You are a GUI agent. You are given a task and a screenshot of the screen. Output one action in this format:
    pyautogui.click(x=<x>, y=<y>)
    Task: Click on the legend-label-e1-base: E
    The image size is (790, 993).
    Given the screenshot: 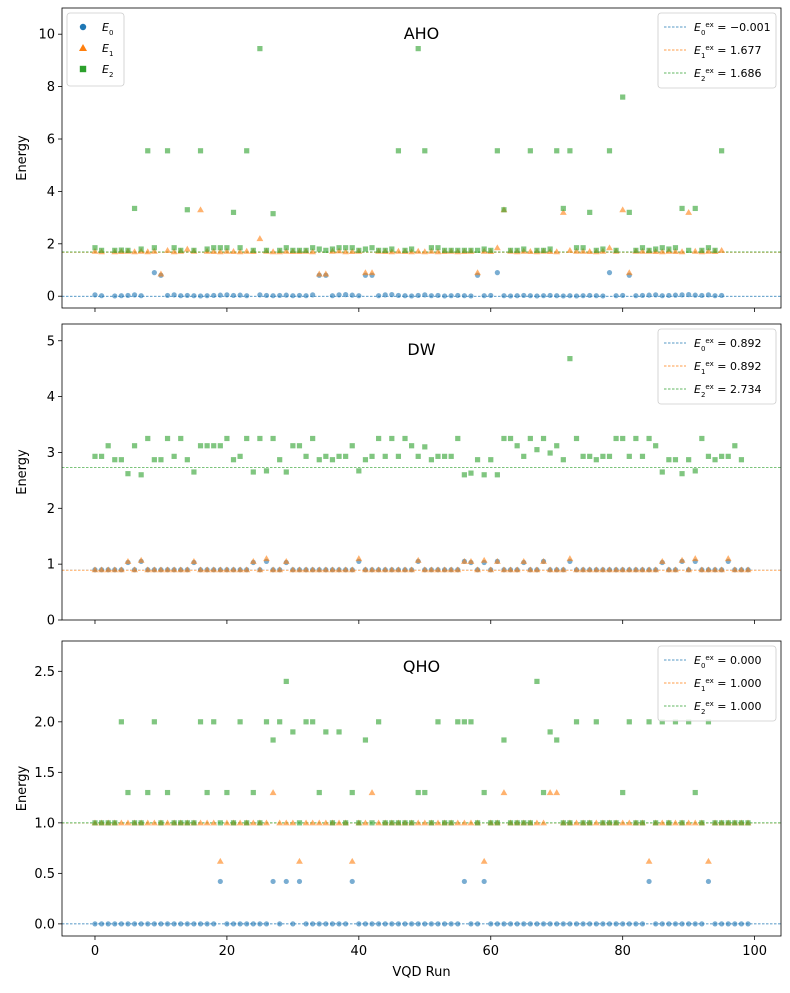 What is the action you would take?
    pyautogui.click(x=105, y=48)
    